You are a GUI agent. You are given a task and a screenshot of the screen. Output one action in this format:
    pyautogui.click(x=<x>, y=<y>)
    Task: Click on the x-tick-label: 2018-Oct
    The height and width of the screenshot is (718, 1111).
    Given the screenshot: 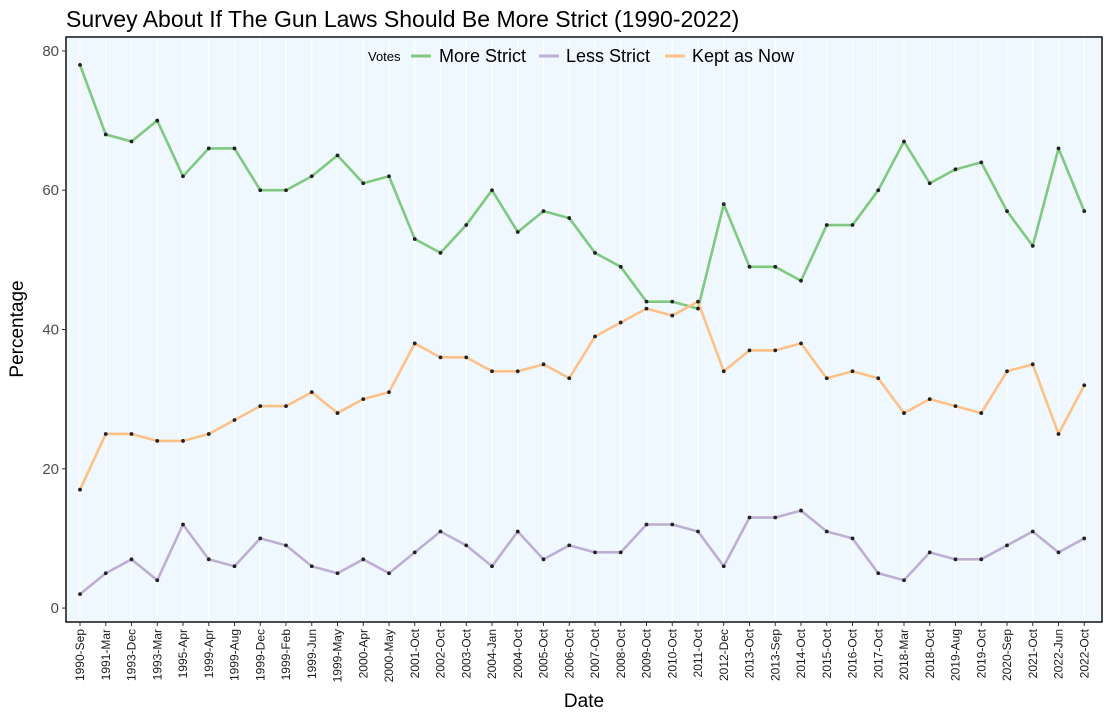 What is the action you would take?
    pyautogui.click(x=930, y=653)
    